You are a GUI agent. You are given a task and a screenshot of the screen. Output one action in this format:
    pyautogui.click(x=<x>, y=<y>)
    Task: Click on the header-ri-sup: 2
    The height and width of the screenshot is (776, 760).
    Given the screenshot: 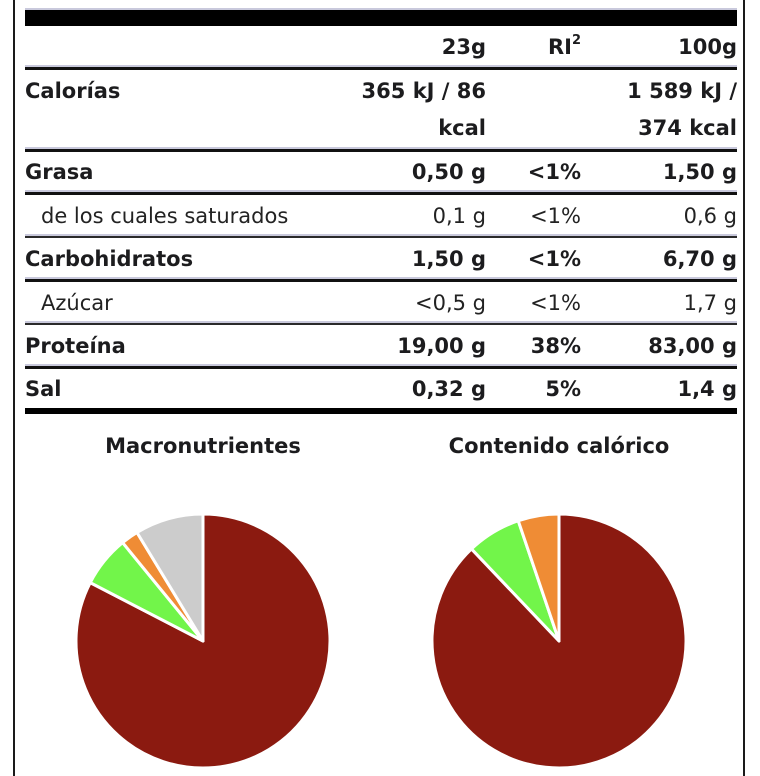 What is the action you would take?
    pyautogui.click(x=576, y=40)
    